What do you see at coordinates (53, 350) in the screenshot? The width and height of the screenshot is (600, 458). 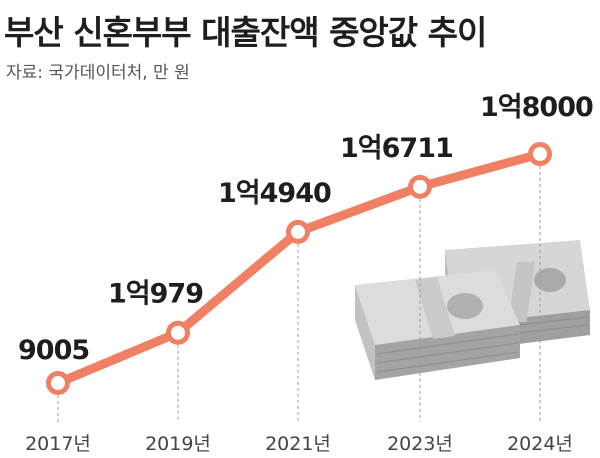 I see `value-label: 9005` at bounding box center [53, 350].